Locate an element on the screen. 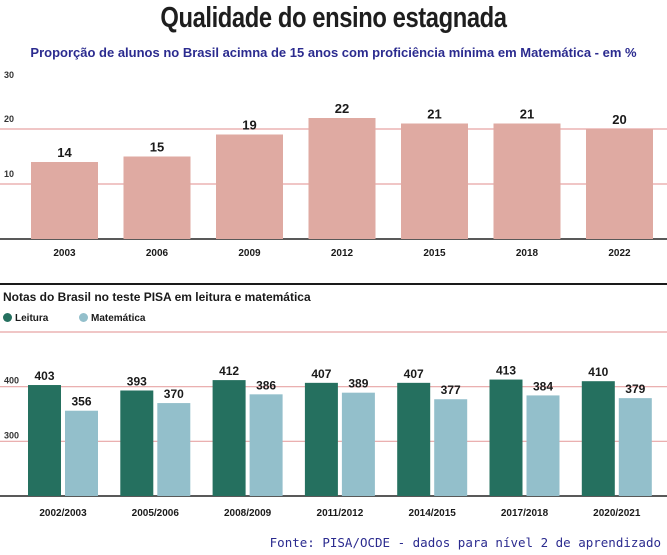 The width and height of the screenshot is (667, 555). data-label-leitura-2017/2018: 413 is located at coordinates (506, 371).